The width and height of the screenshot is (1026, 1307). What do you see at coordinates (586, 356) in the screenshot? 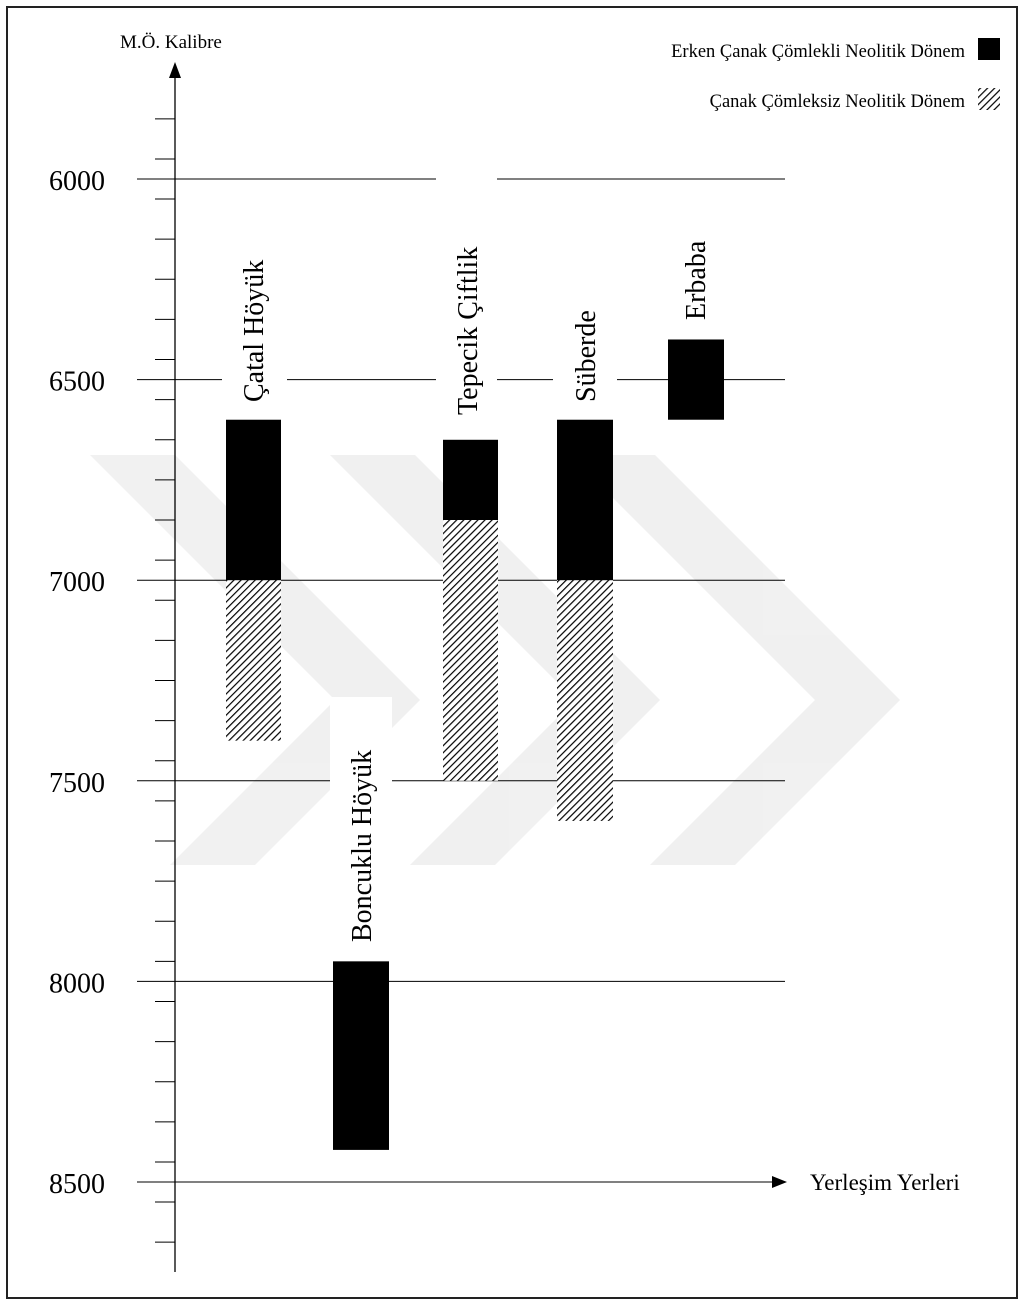
I see `site-label: Süberde` at bounding box center [586, 356].